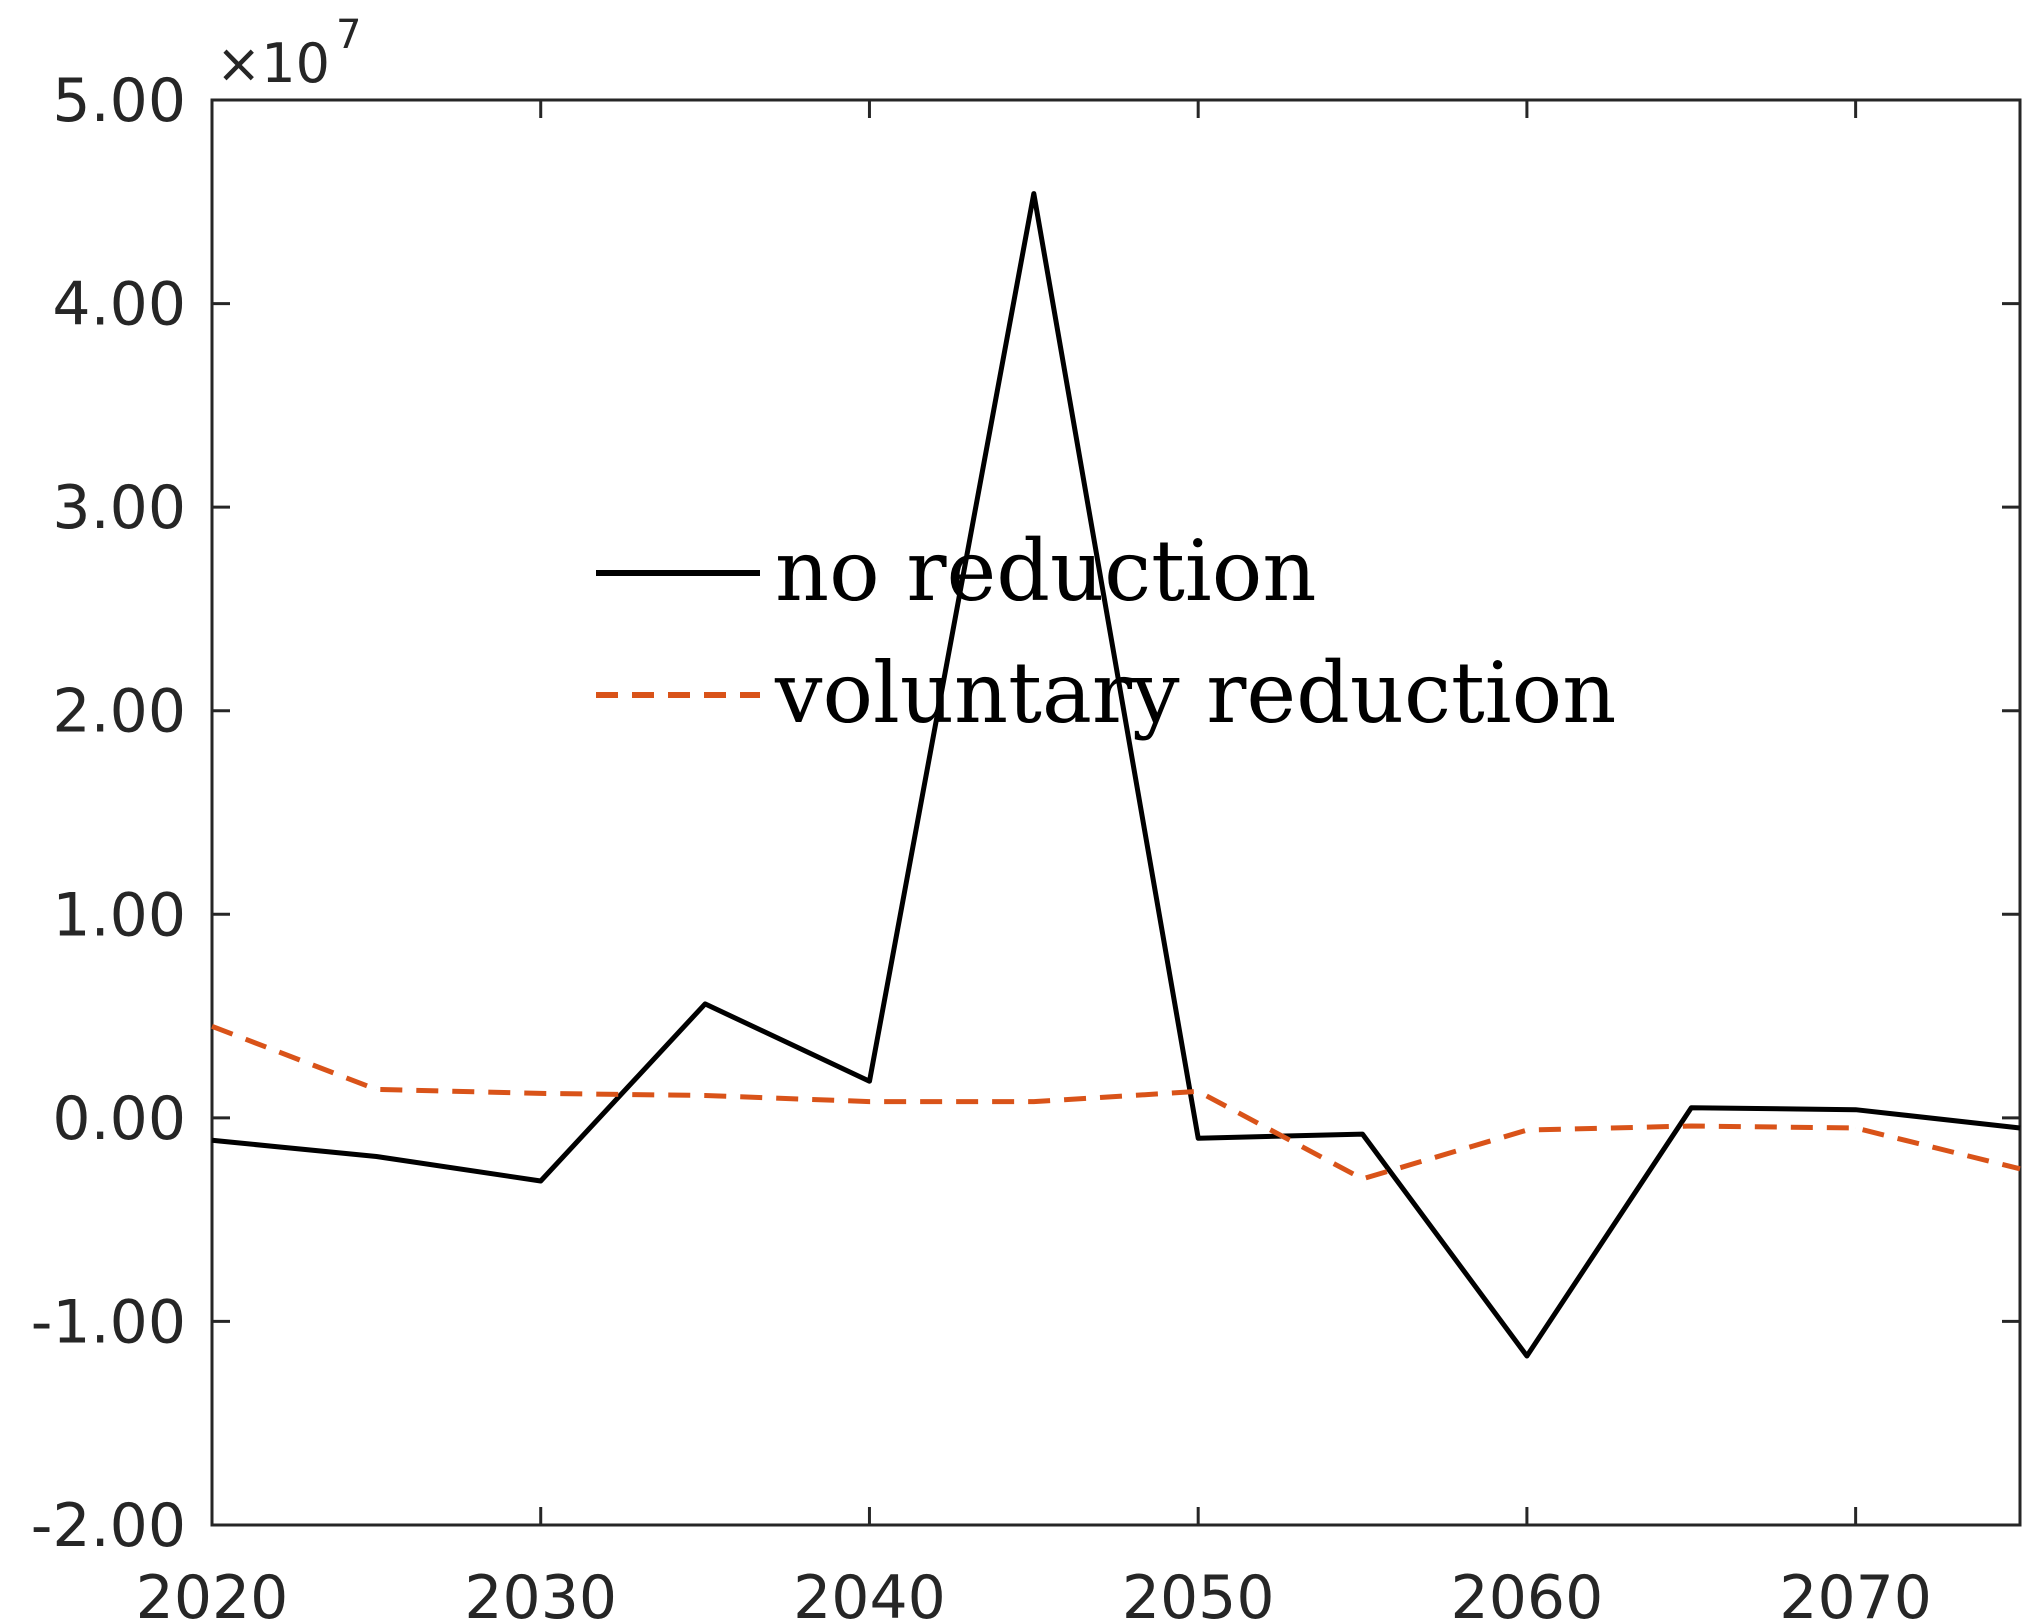 The height and width of the screenshot is (1622, 2023). I want to click on x-tick-label: 2070, so click(1855, 1592).